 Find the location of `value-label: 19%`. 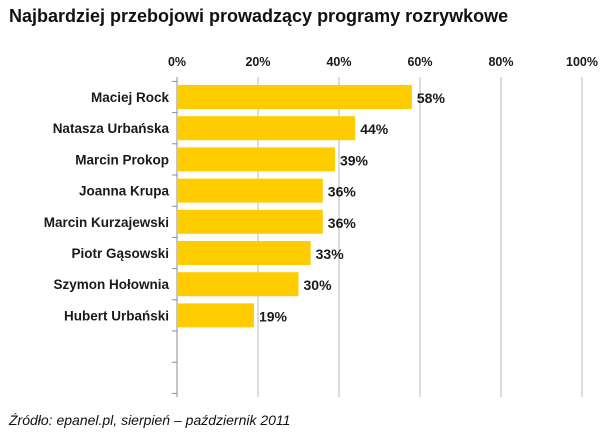

value-label: 19% is located at coordinates (273, 316).